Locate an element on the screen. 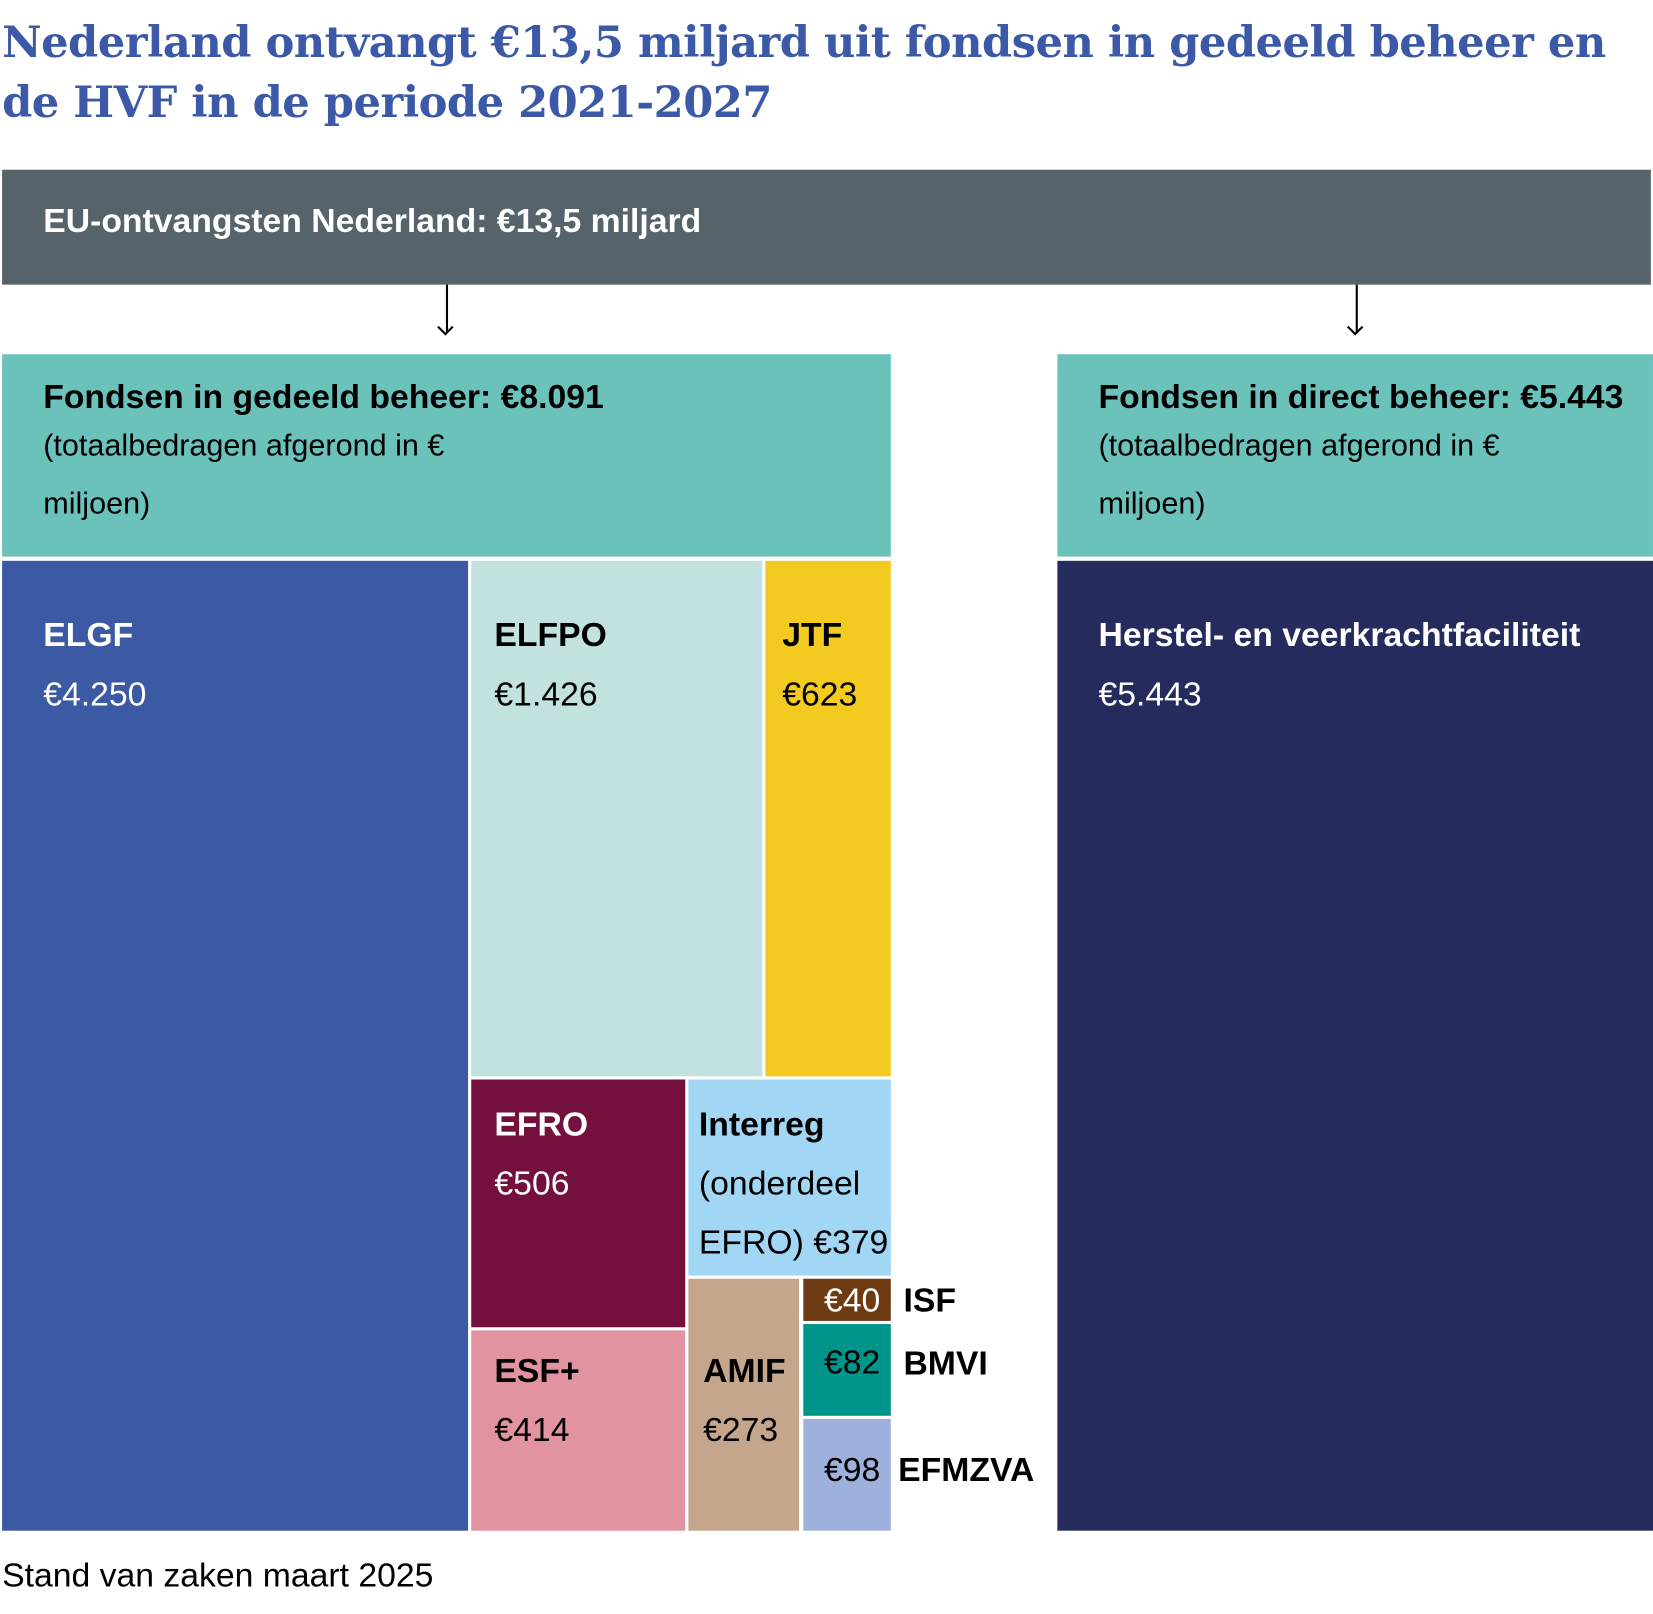 Image resolution: width=1653 pixels, height=1614 pixels. cell-name: AMIF is located at coordinates (744, 1370).